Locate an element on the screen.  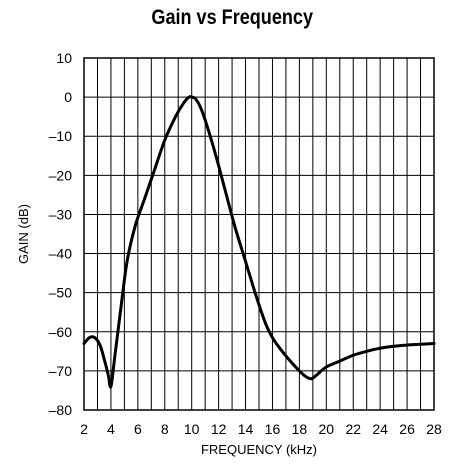
x-tick-label: 2 is located at coordinates (84, 429).